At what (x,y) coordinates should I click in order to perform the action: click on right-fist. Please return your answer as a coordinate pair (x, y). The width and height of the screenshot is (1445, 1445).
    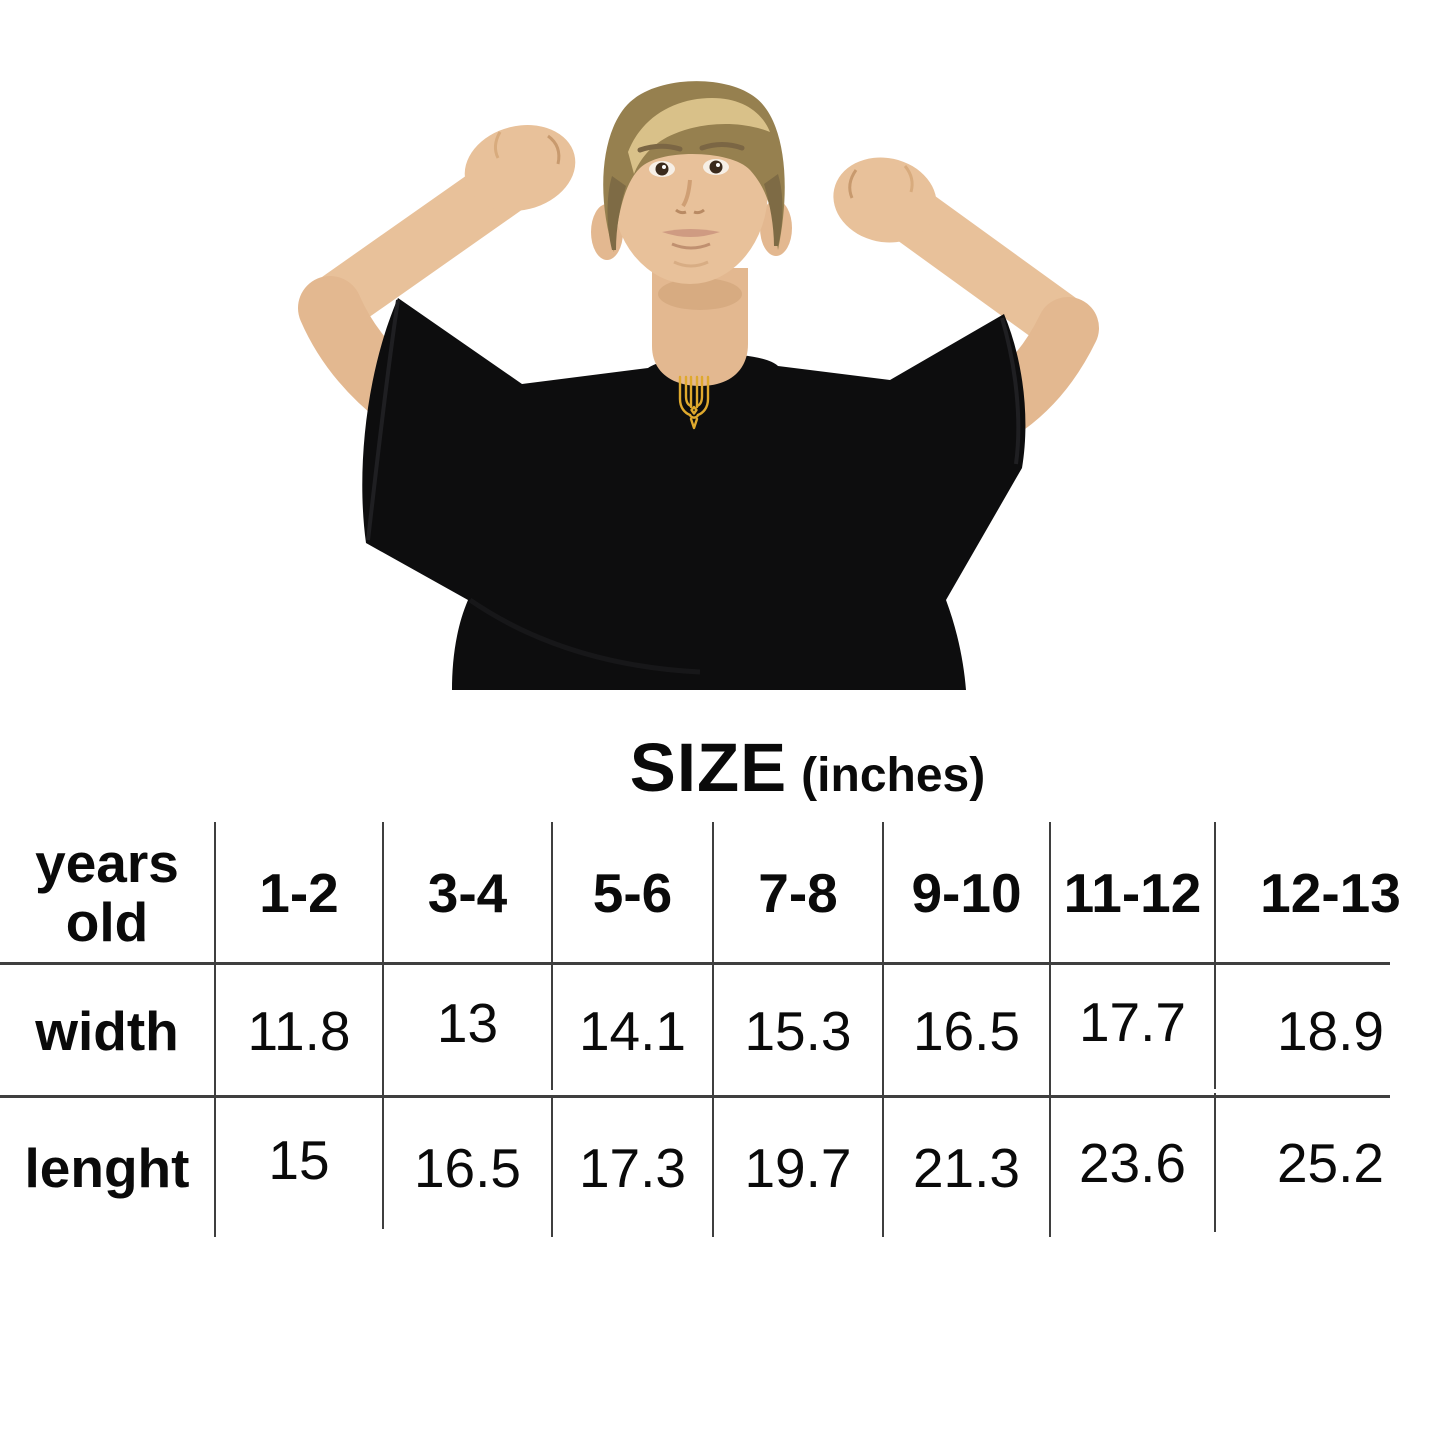
    Looking at the image, I should click on (885, 200).